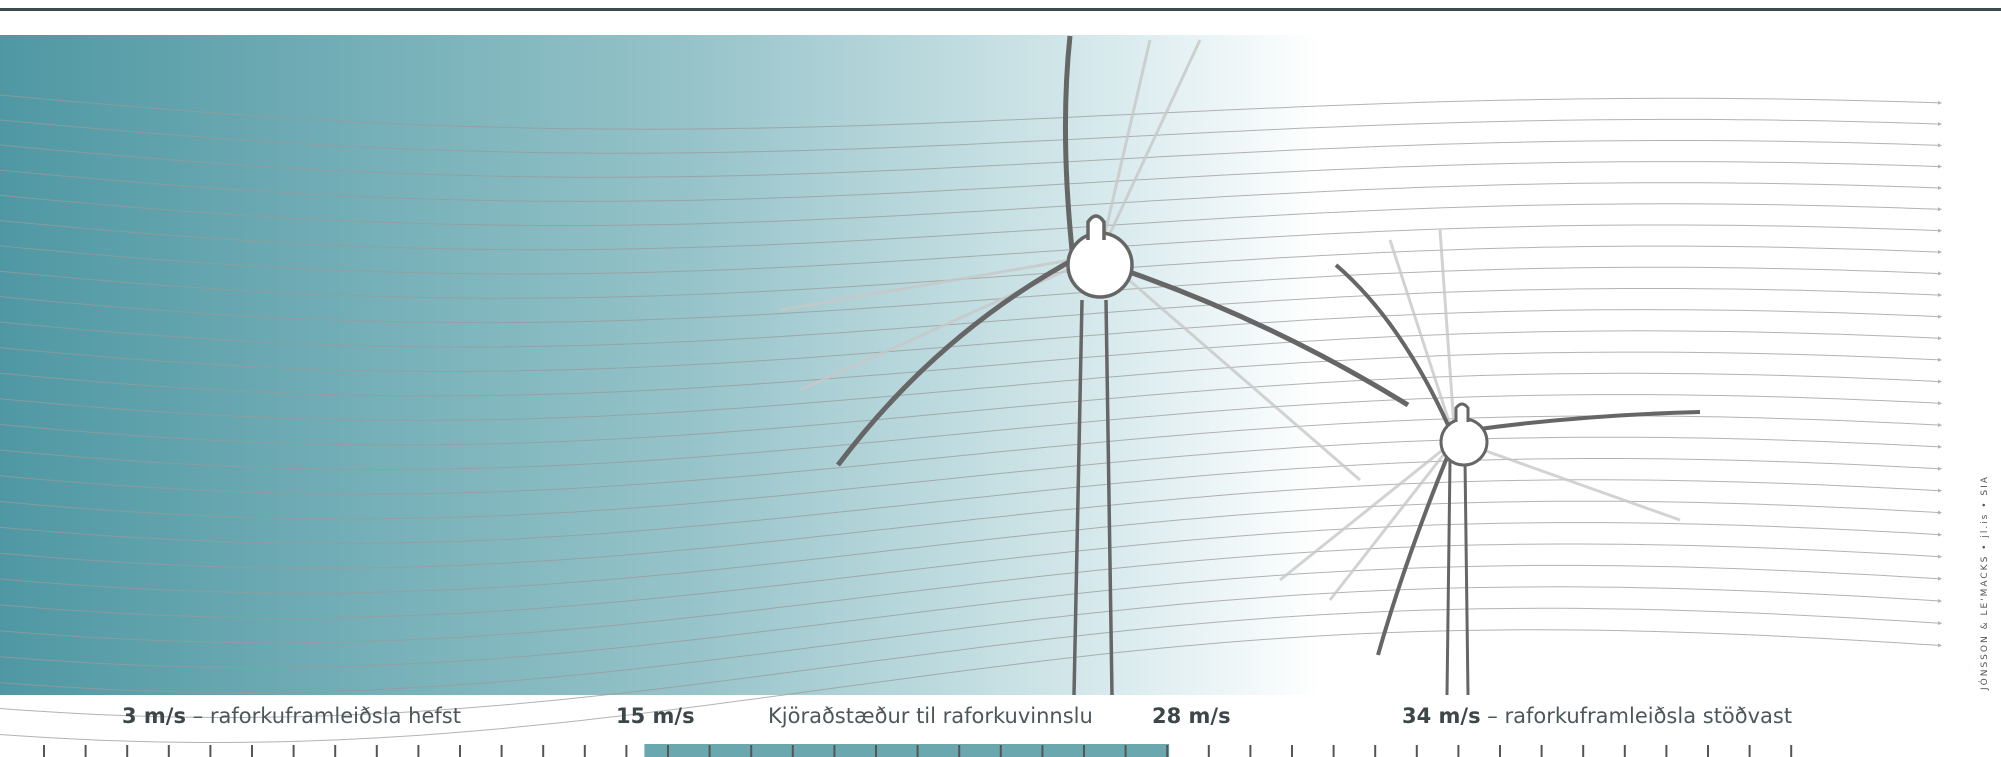 This screenshot has width=2001, height=757. I want to click on label-optimal-start: 15 m/s, so click(655, 716).